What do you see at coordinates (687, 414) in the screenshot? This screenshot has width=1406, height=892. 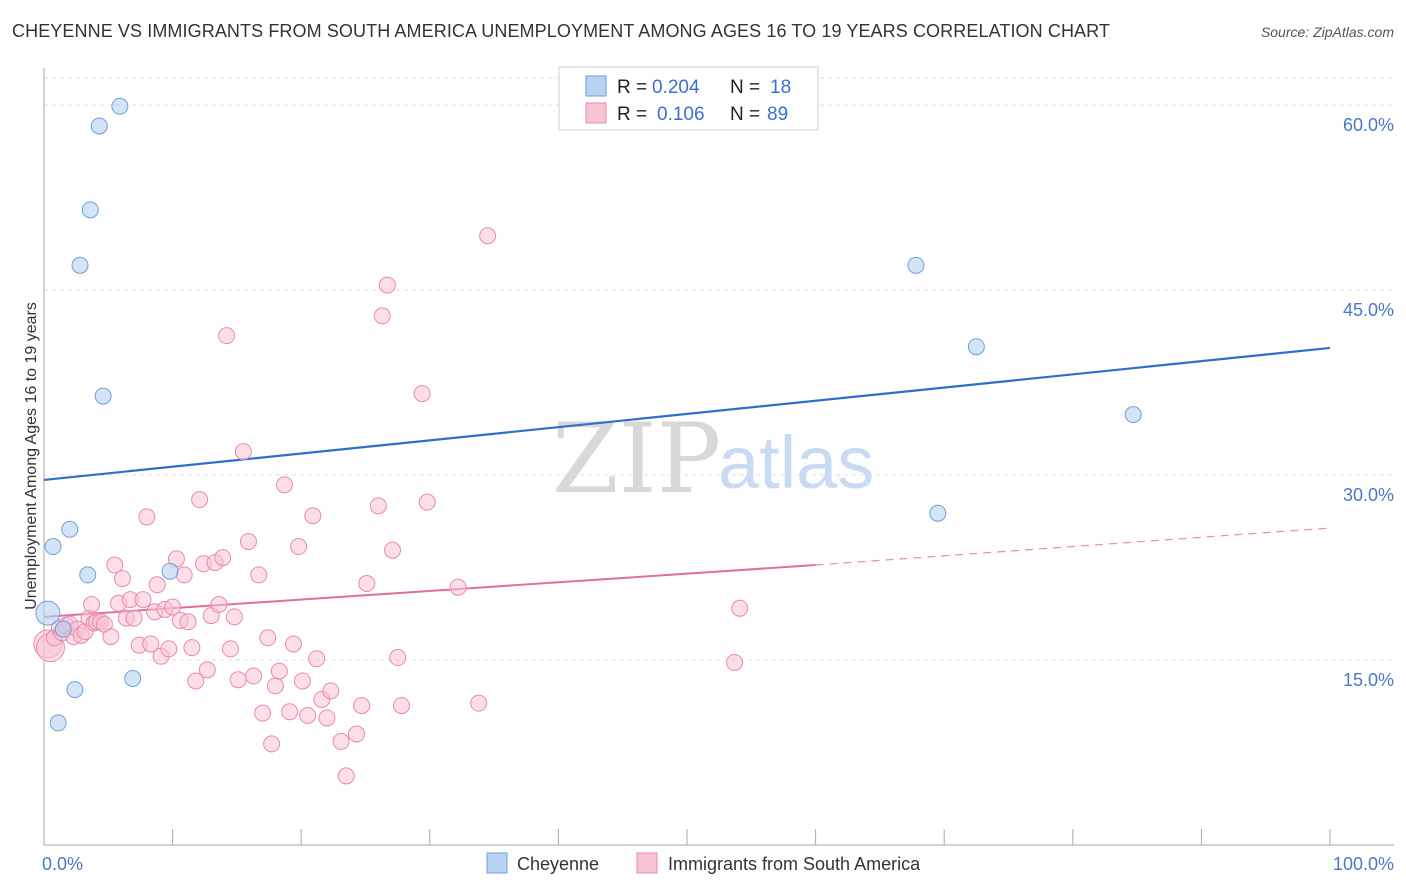 I see `trend-line-cheyenne` at bounding box center [687, 414].